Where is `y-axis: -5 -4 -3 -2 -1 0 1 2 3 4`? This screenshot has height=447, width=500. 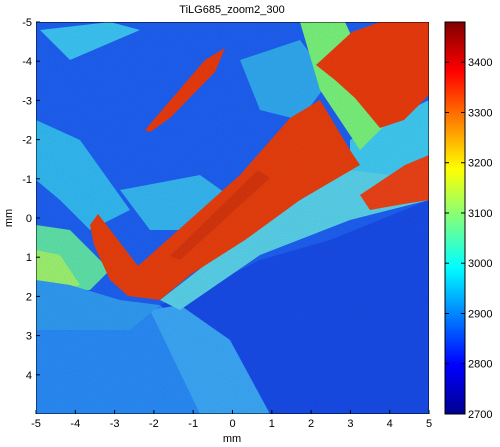
y-axis: -5 -4 -3 -2 -1 0 1 2 3 4 is located at coordinates (31, 199).